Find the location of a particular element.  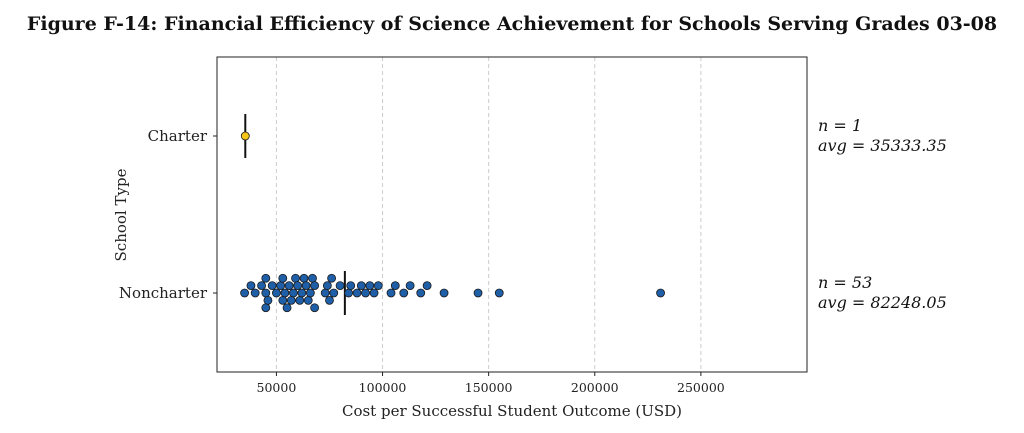

annotation-count: n = 1 is located at coordinates (840, 125).